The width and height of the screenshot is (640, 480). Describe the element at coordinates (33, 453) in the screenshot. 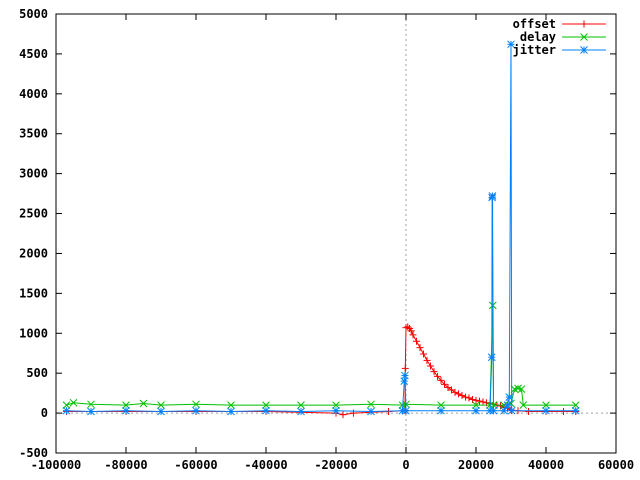

I see `y-tick-label: -500` at that location.